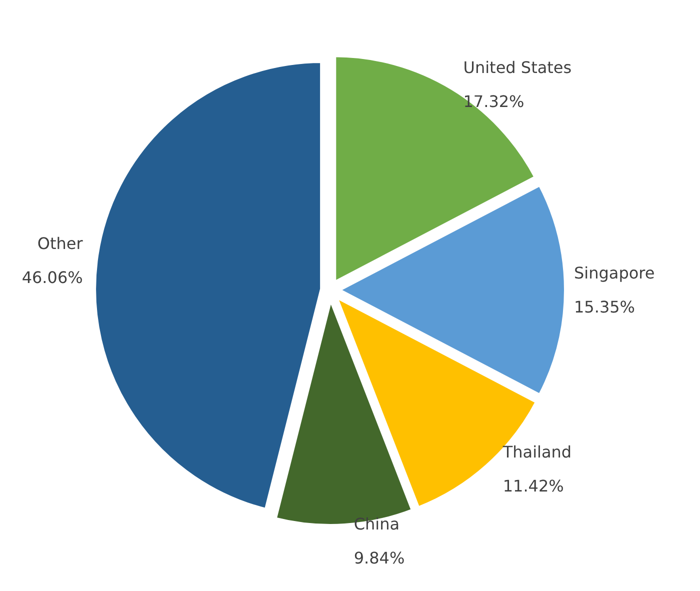 Image resolution: width=700 pixels, height=591 pixels. I want to click on slice-label: Thailand, so click(537, 452).